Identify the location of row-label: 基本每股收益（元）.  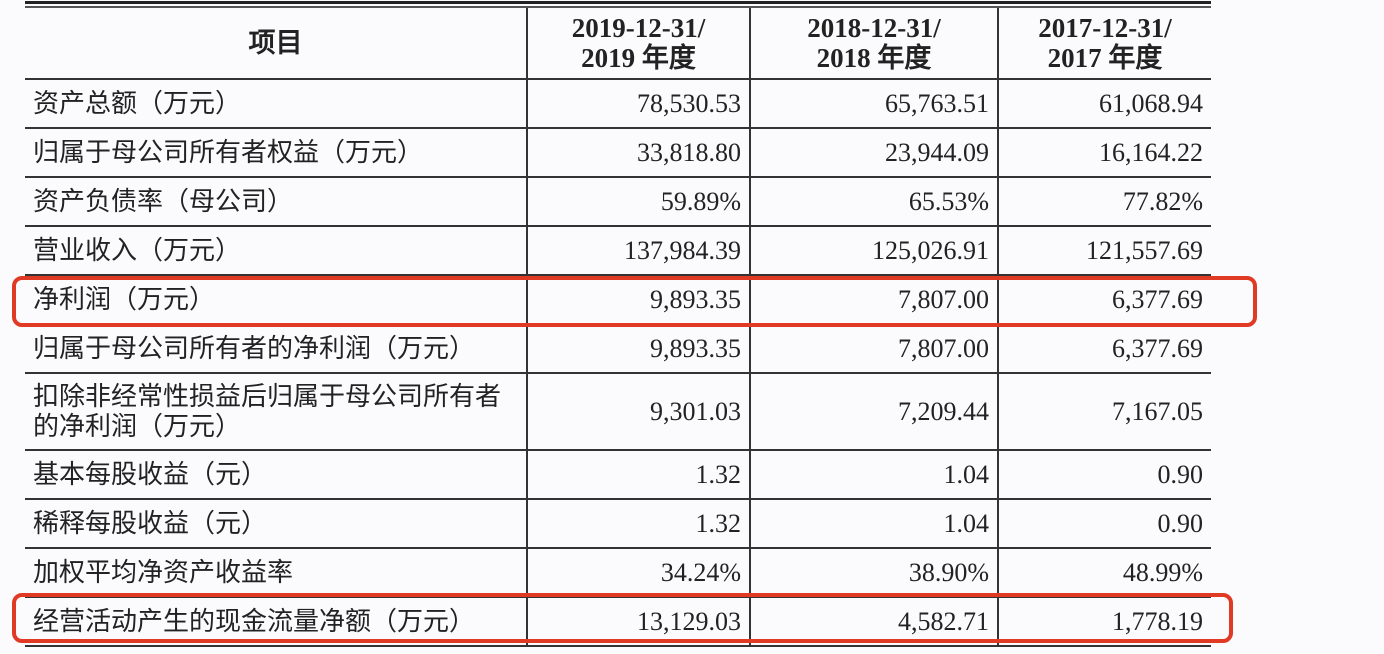
(276, 475).